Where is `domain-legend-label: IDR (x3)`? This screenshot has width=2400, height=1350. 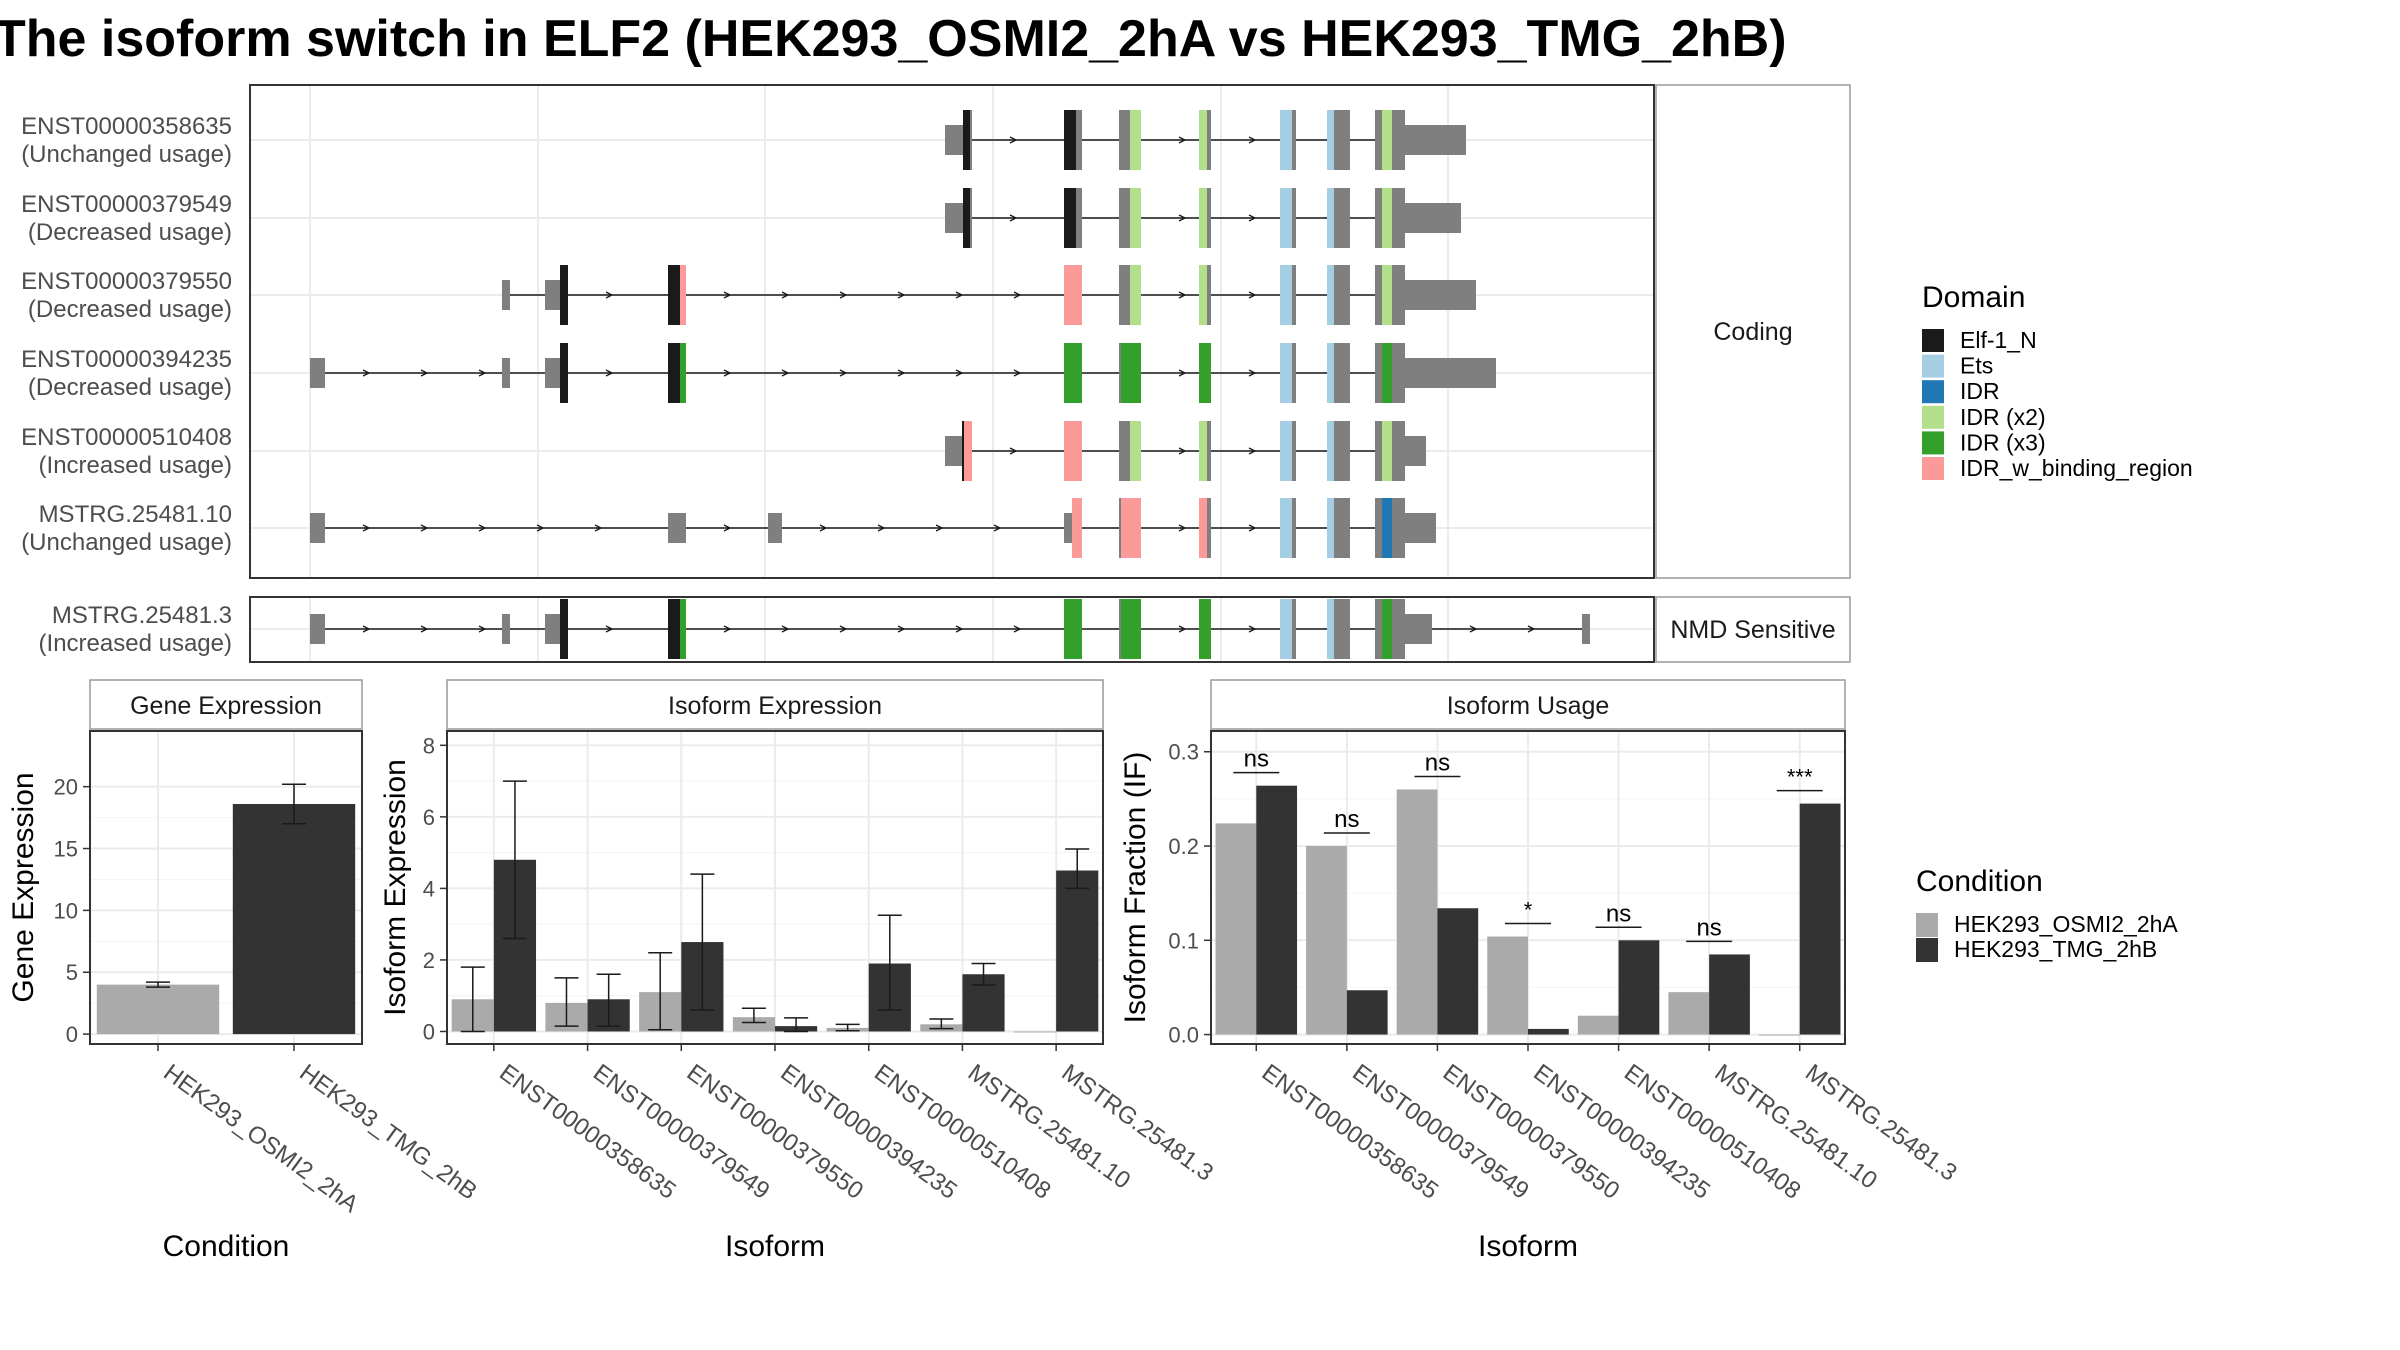 domain-legend-label: IDR (x3) is located at coordinates (2003, 442).